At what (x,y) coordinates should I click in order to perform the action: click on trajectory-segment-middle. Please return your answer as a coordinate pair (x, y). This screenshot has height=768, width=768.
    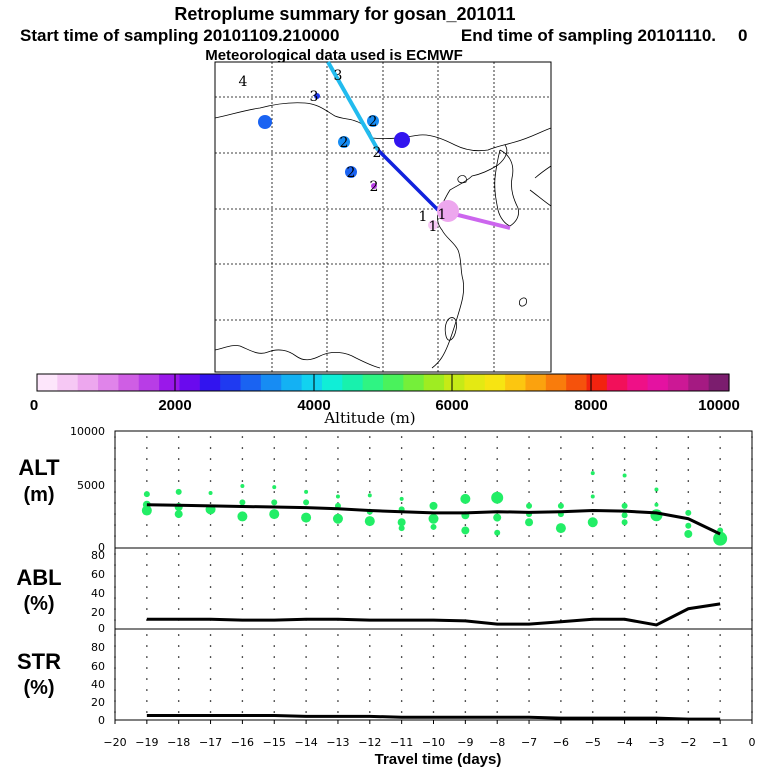
    Looking at the image, I should click on (408, 180).